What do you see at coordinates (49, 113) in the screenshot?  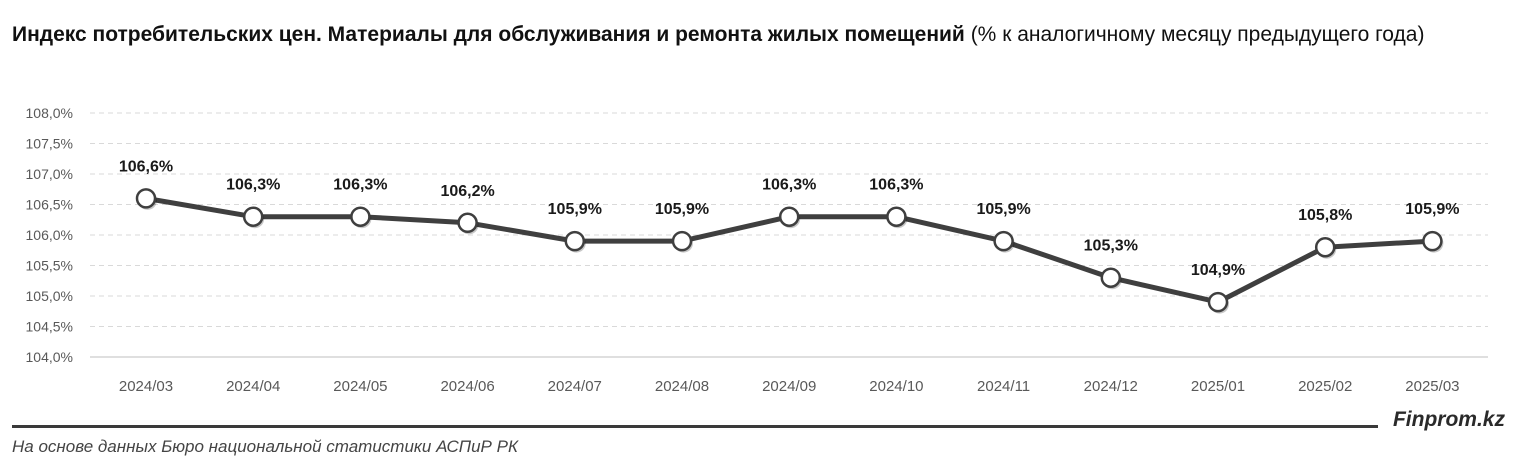 I see `y-tick-label: 108,0%` at bounding box center [49, 113].